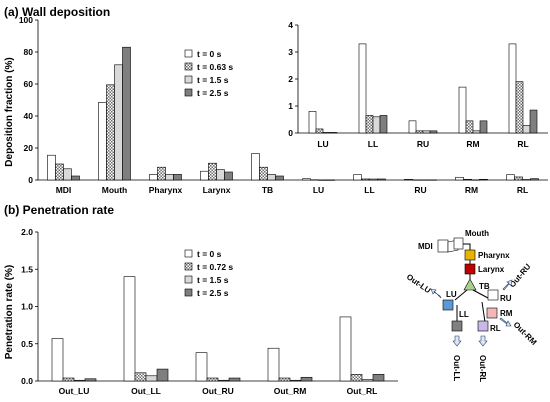  What do you see at coordinates (290, 106) in the screenshot?
I see `inset-y-tick-label: 1` at bounding box center [290, 106].